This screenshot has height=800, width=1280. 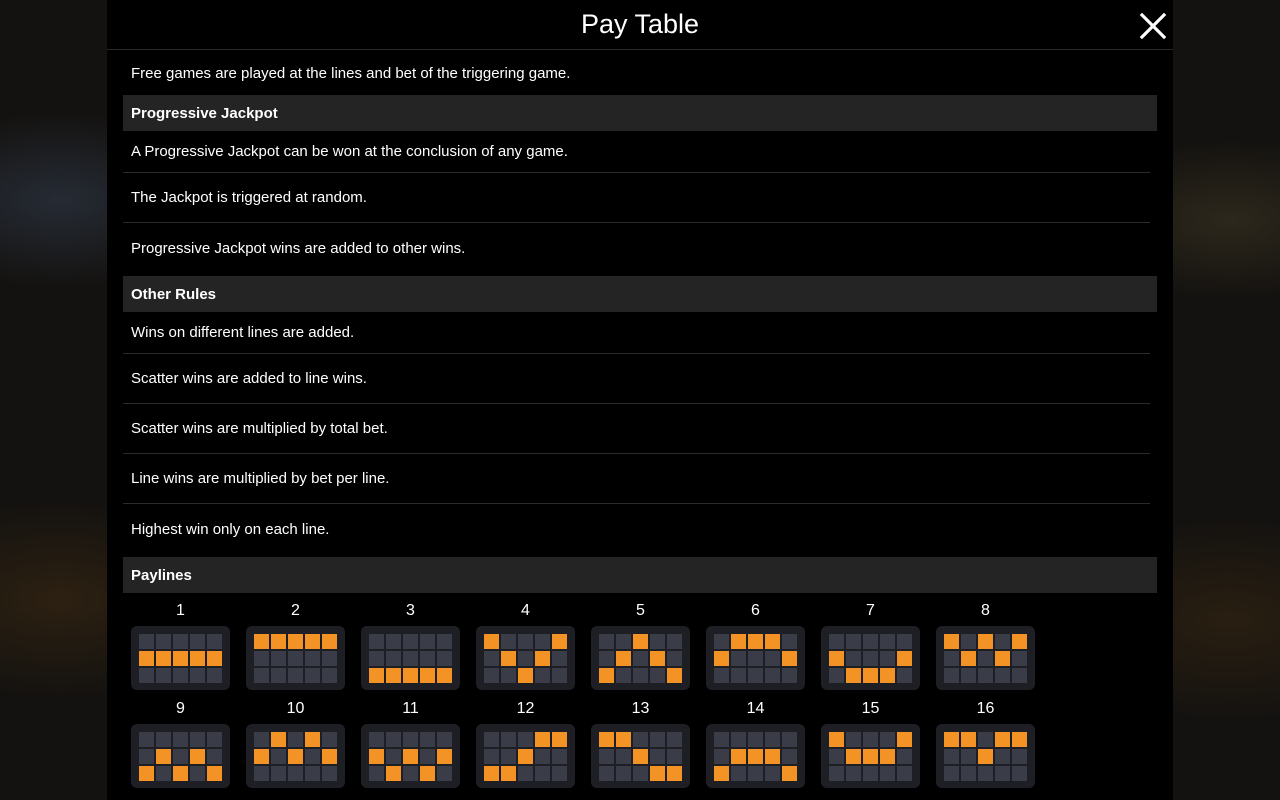 What do you see at coordinates (180, 613) in the screenshot?
I see `payline-number: 1` at bounding box center [180, 613].